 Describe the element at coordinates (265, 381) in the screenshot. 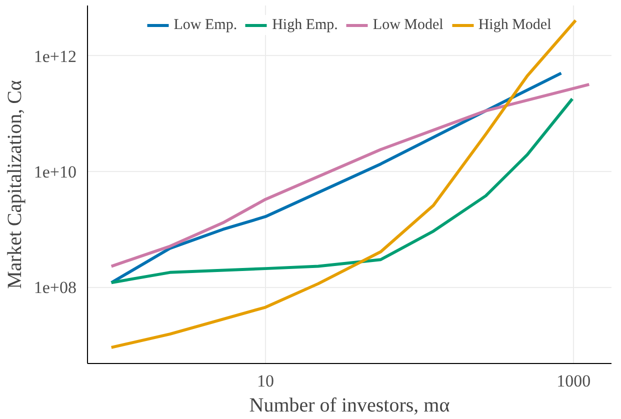

I see `x-tick-label: 10` at that location.